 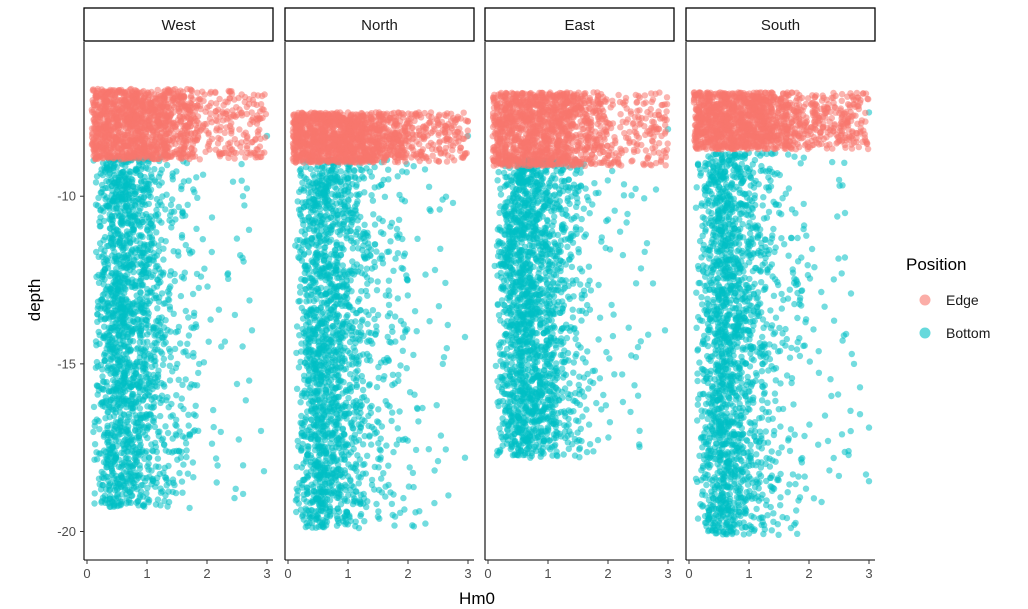 What do you see at coordinates (146, 573) in the screenshot?
I see `x-tick-label: 1` at bounding box center [146, 573].